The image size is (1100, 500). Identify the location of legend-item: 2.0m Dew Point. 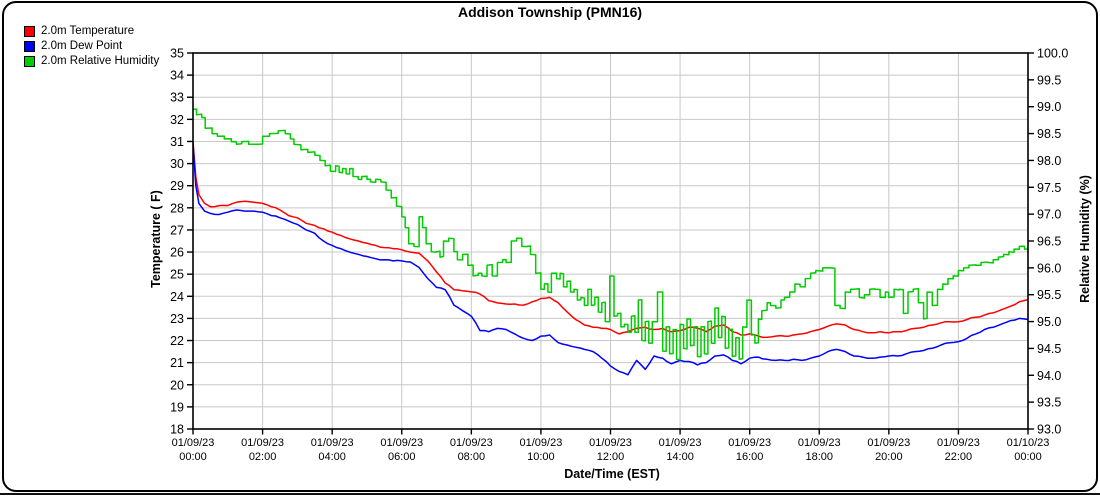
(91, 46).